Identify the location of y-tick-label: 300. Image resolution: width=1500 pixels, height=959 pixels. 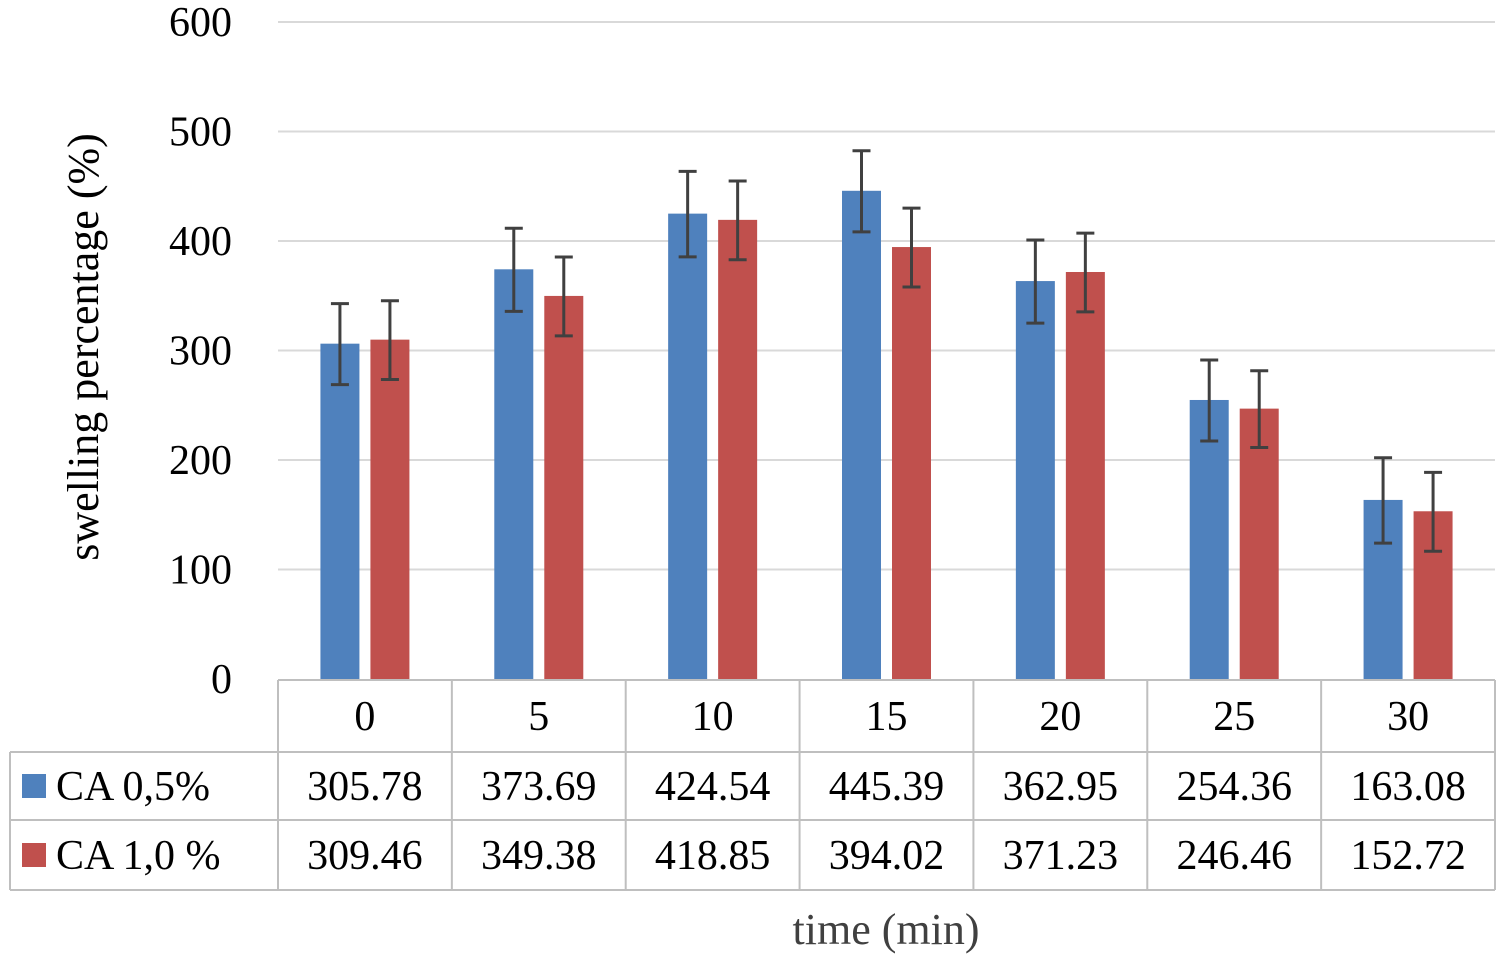
(200, 352).